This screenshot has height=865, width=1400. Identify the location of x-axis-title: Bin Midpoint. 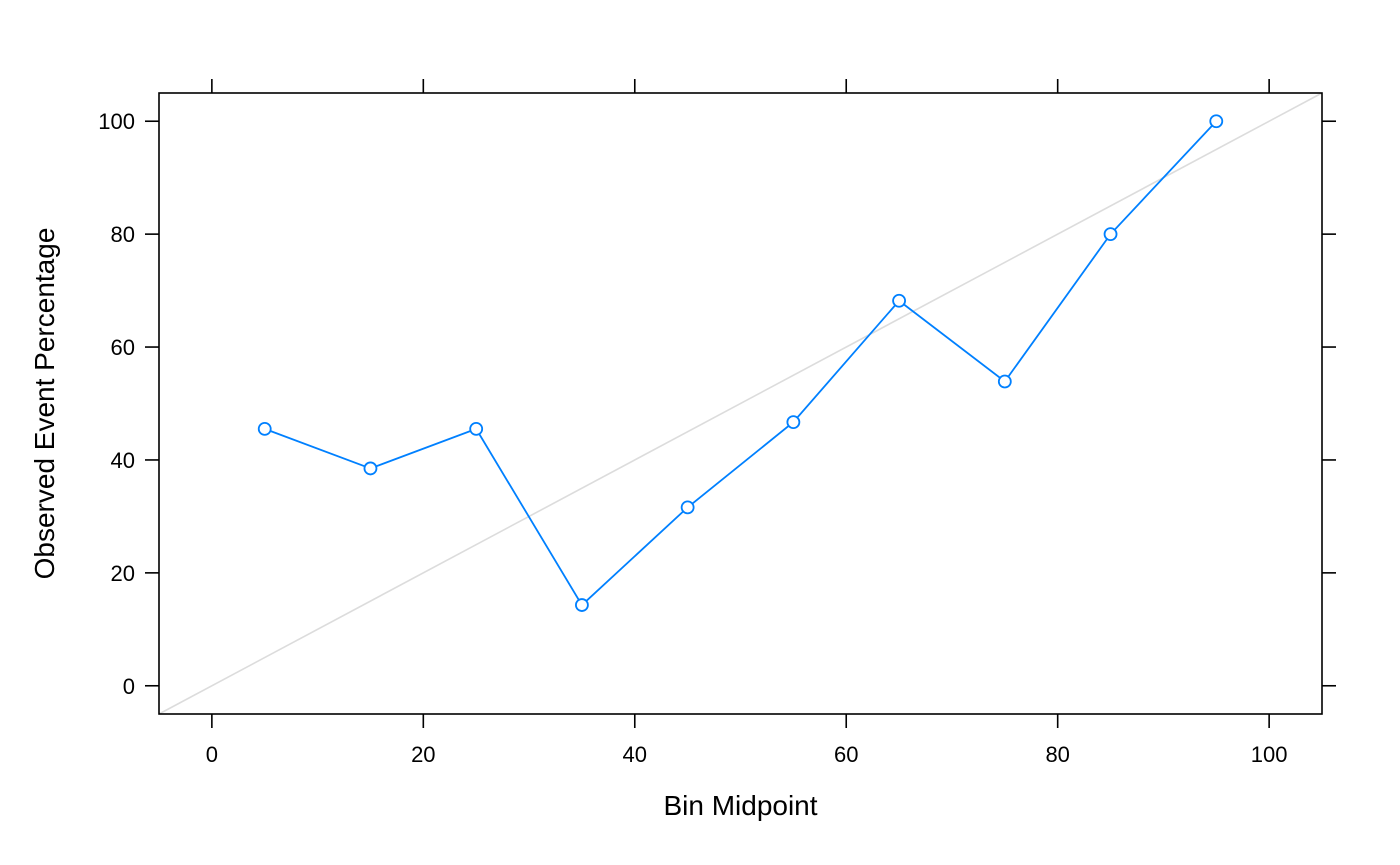
(740, 805).